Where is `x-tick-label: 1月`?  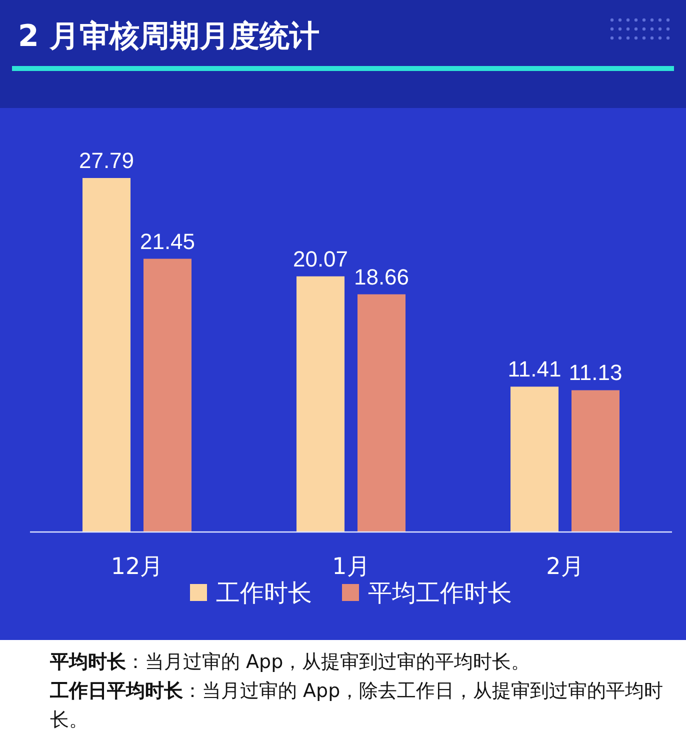 x-tick-label: 1月 is located at coordinates (351, 567).